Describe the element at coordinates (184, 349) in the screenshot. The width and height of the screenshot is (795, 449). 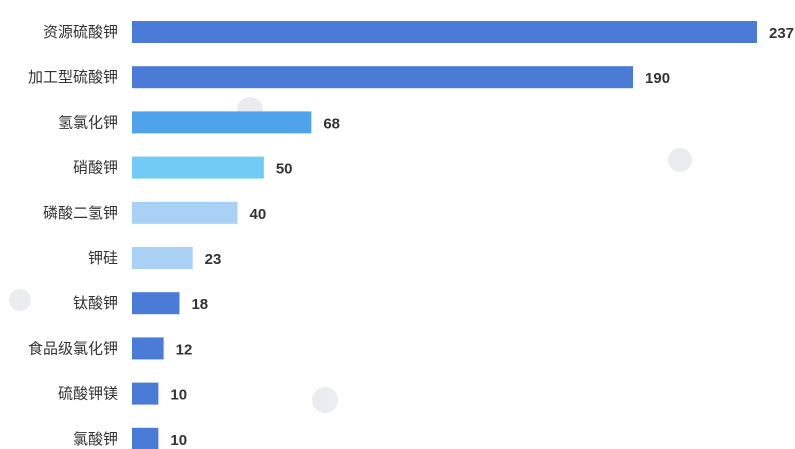
I see `value-label: 12` at that location.